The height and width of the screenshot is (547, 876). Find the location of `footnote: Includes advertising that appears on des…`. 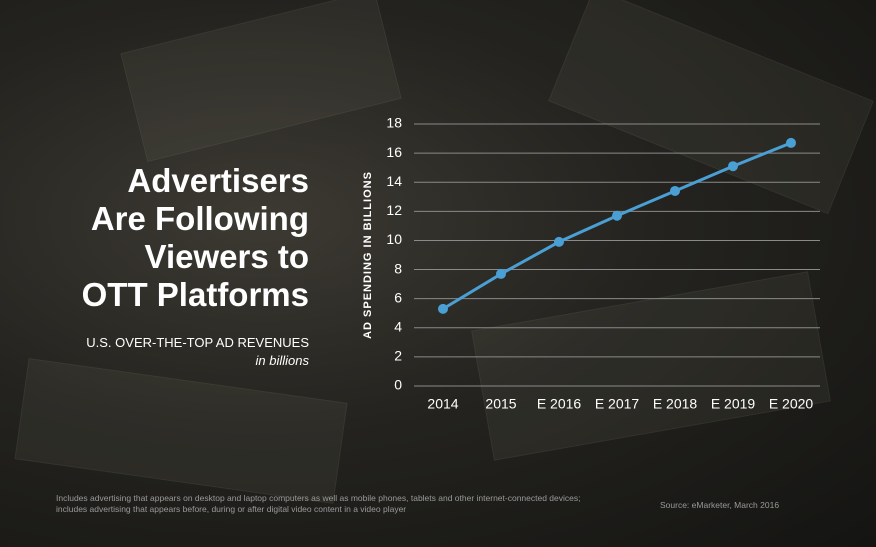

footnote: Includes advertising that appears on des… is located at coordinates (318, 503).